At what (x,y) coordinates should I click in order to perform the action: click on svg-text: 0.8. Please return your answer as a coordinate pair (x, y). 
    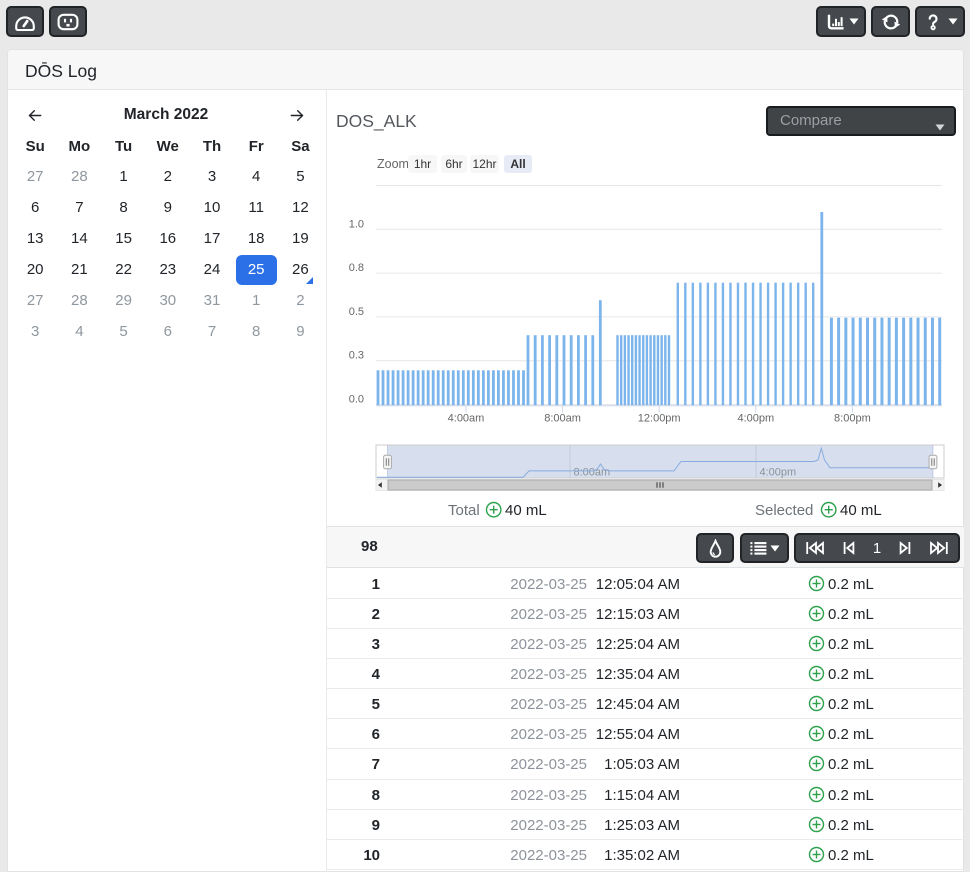
    Looking at the image, I should click on (356, 268).